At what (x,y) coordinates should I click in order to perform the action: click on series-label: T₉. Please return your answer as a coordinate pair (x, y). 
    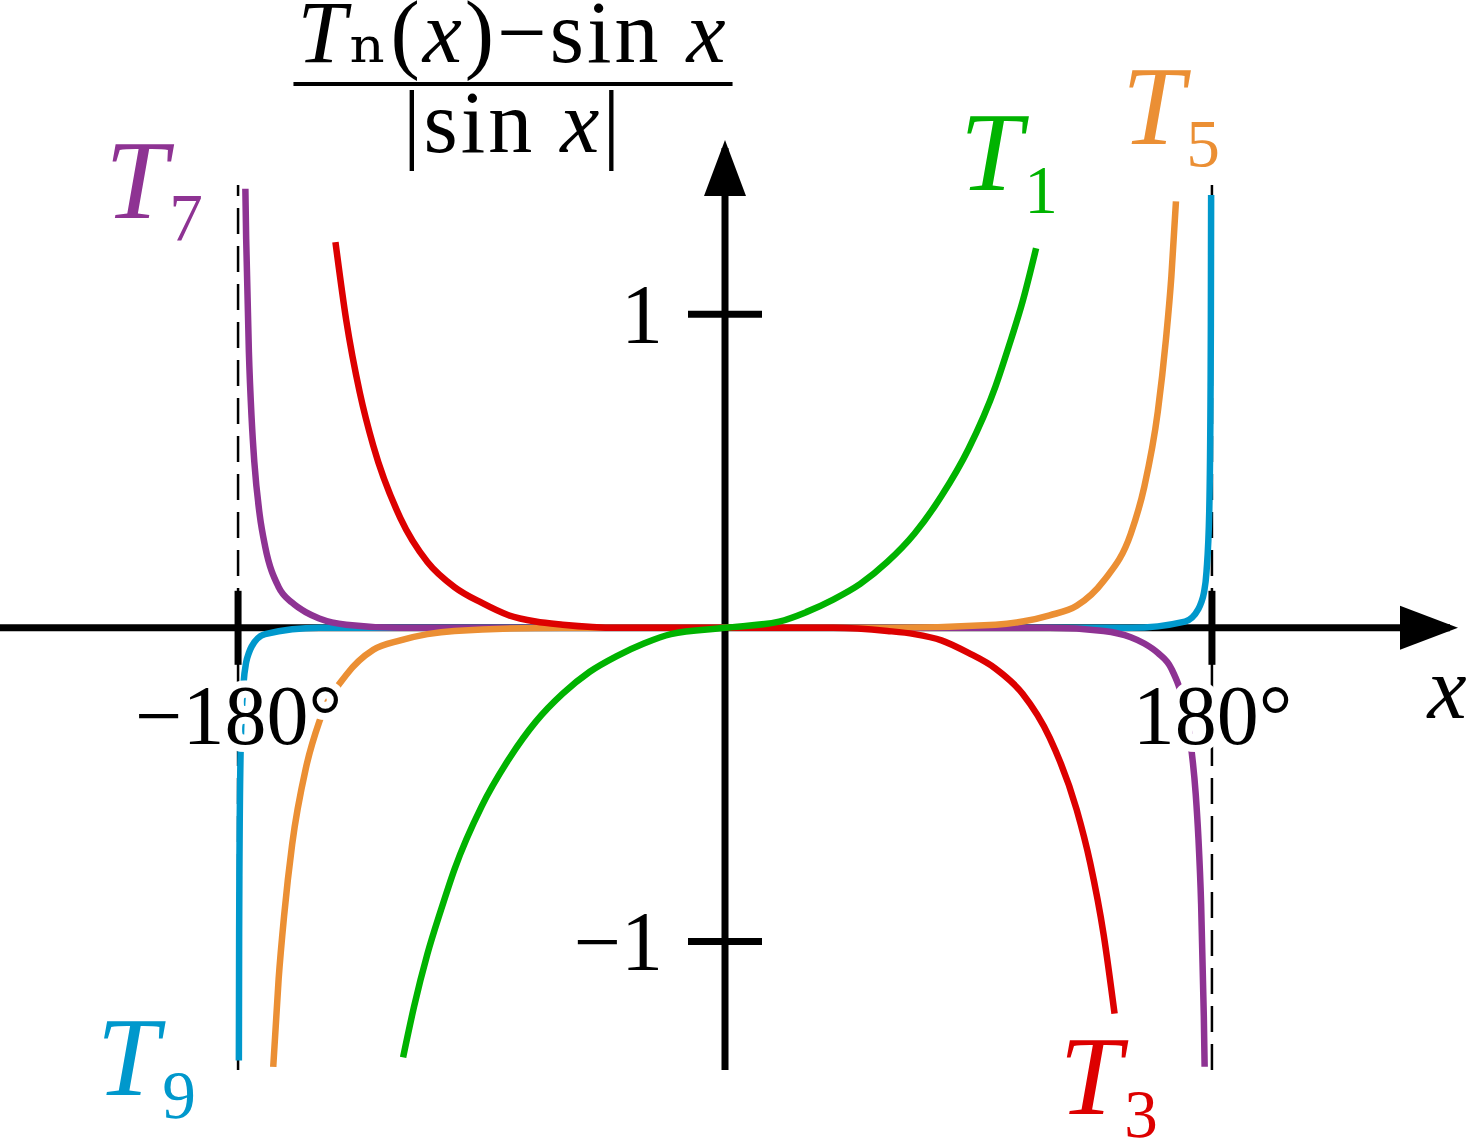
    Looking at the image, I should click on (147, 1056).